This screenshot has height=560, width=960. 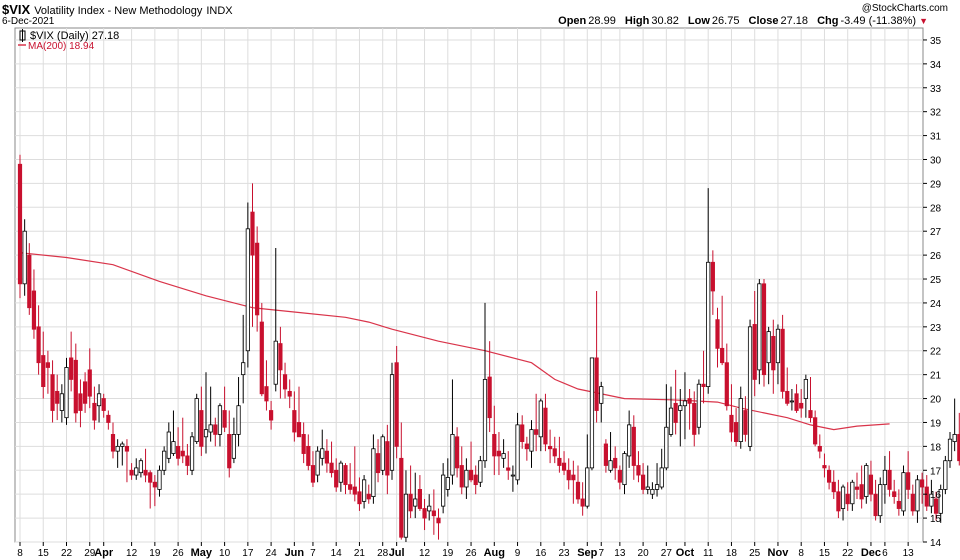 I want to click on x-tick-label: 24, so click(x=272, y=553).